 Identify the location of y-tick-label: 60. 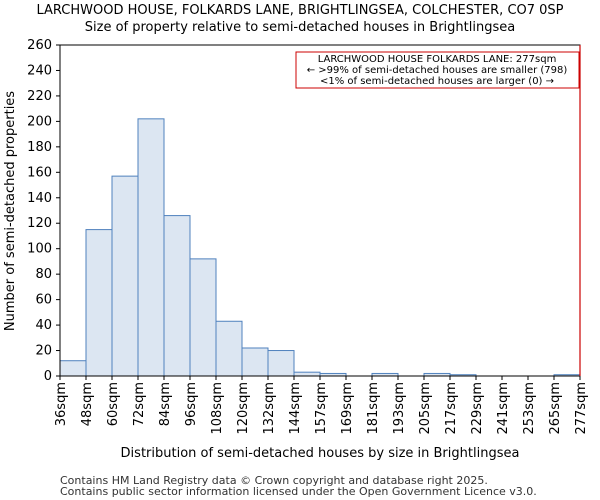
(43, 300).